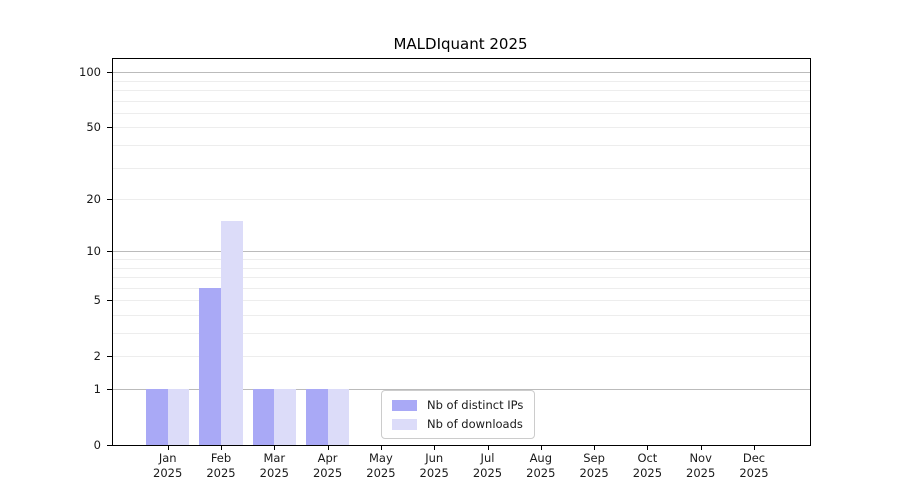 The width and height of the screenshot is (900, 500). I want to click on bar-mar-downloads, so click(285, 417).